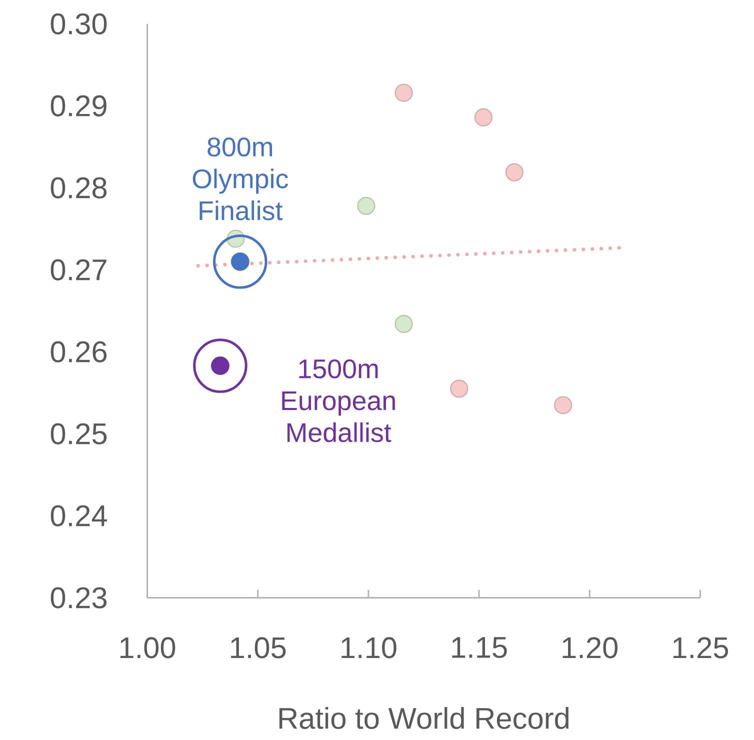 This screenshot has height=740, width=754. What do you see at coordinates (369, 647) in the screenshot?
I see `x-tick-label: 1.10` at bounding box center [369, 647].